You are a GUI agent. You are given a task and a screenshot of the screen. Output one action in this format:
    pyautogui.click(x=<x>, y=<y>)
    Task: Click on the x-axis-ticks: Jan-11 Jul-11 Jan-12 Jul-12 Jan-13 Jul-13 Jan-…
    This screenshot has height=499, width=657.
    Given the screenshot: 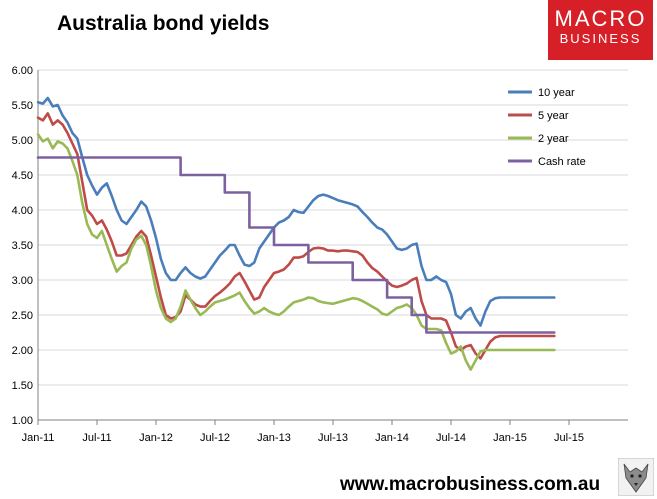 What is the action you would take?
    pyautogui.click(x=303, y=432)
    